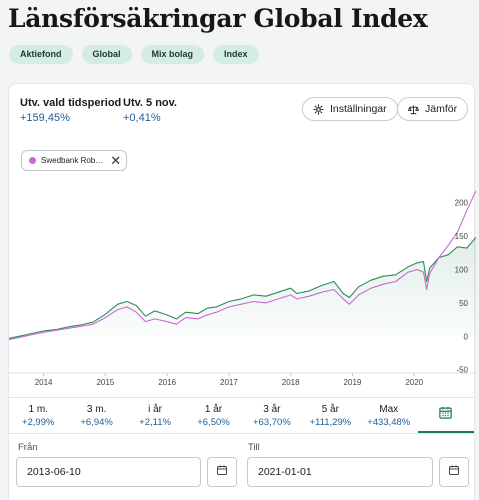  What do you see at coordinates (150, 103) in the screenshot?
I see `kpi-day-label: Utv. 5 nov.` at bounding box center [150, 103].